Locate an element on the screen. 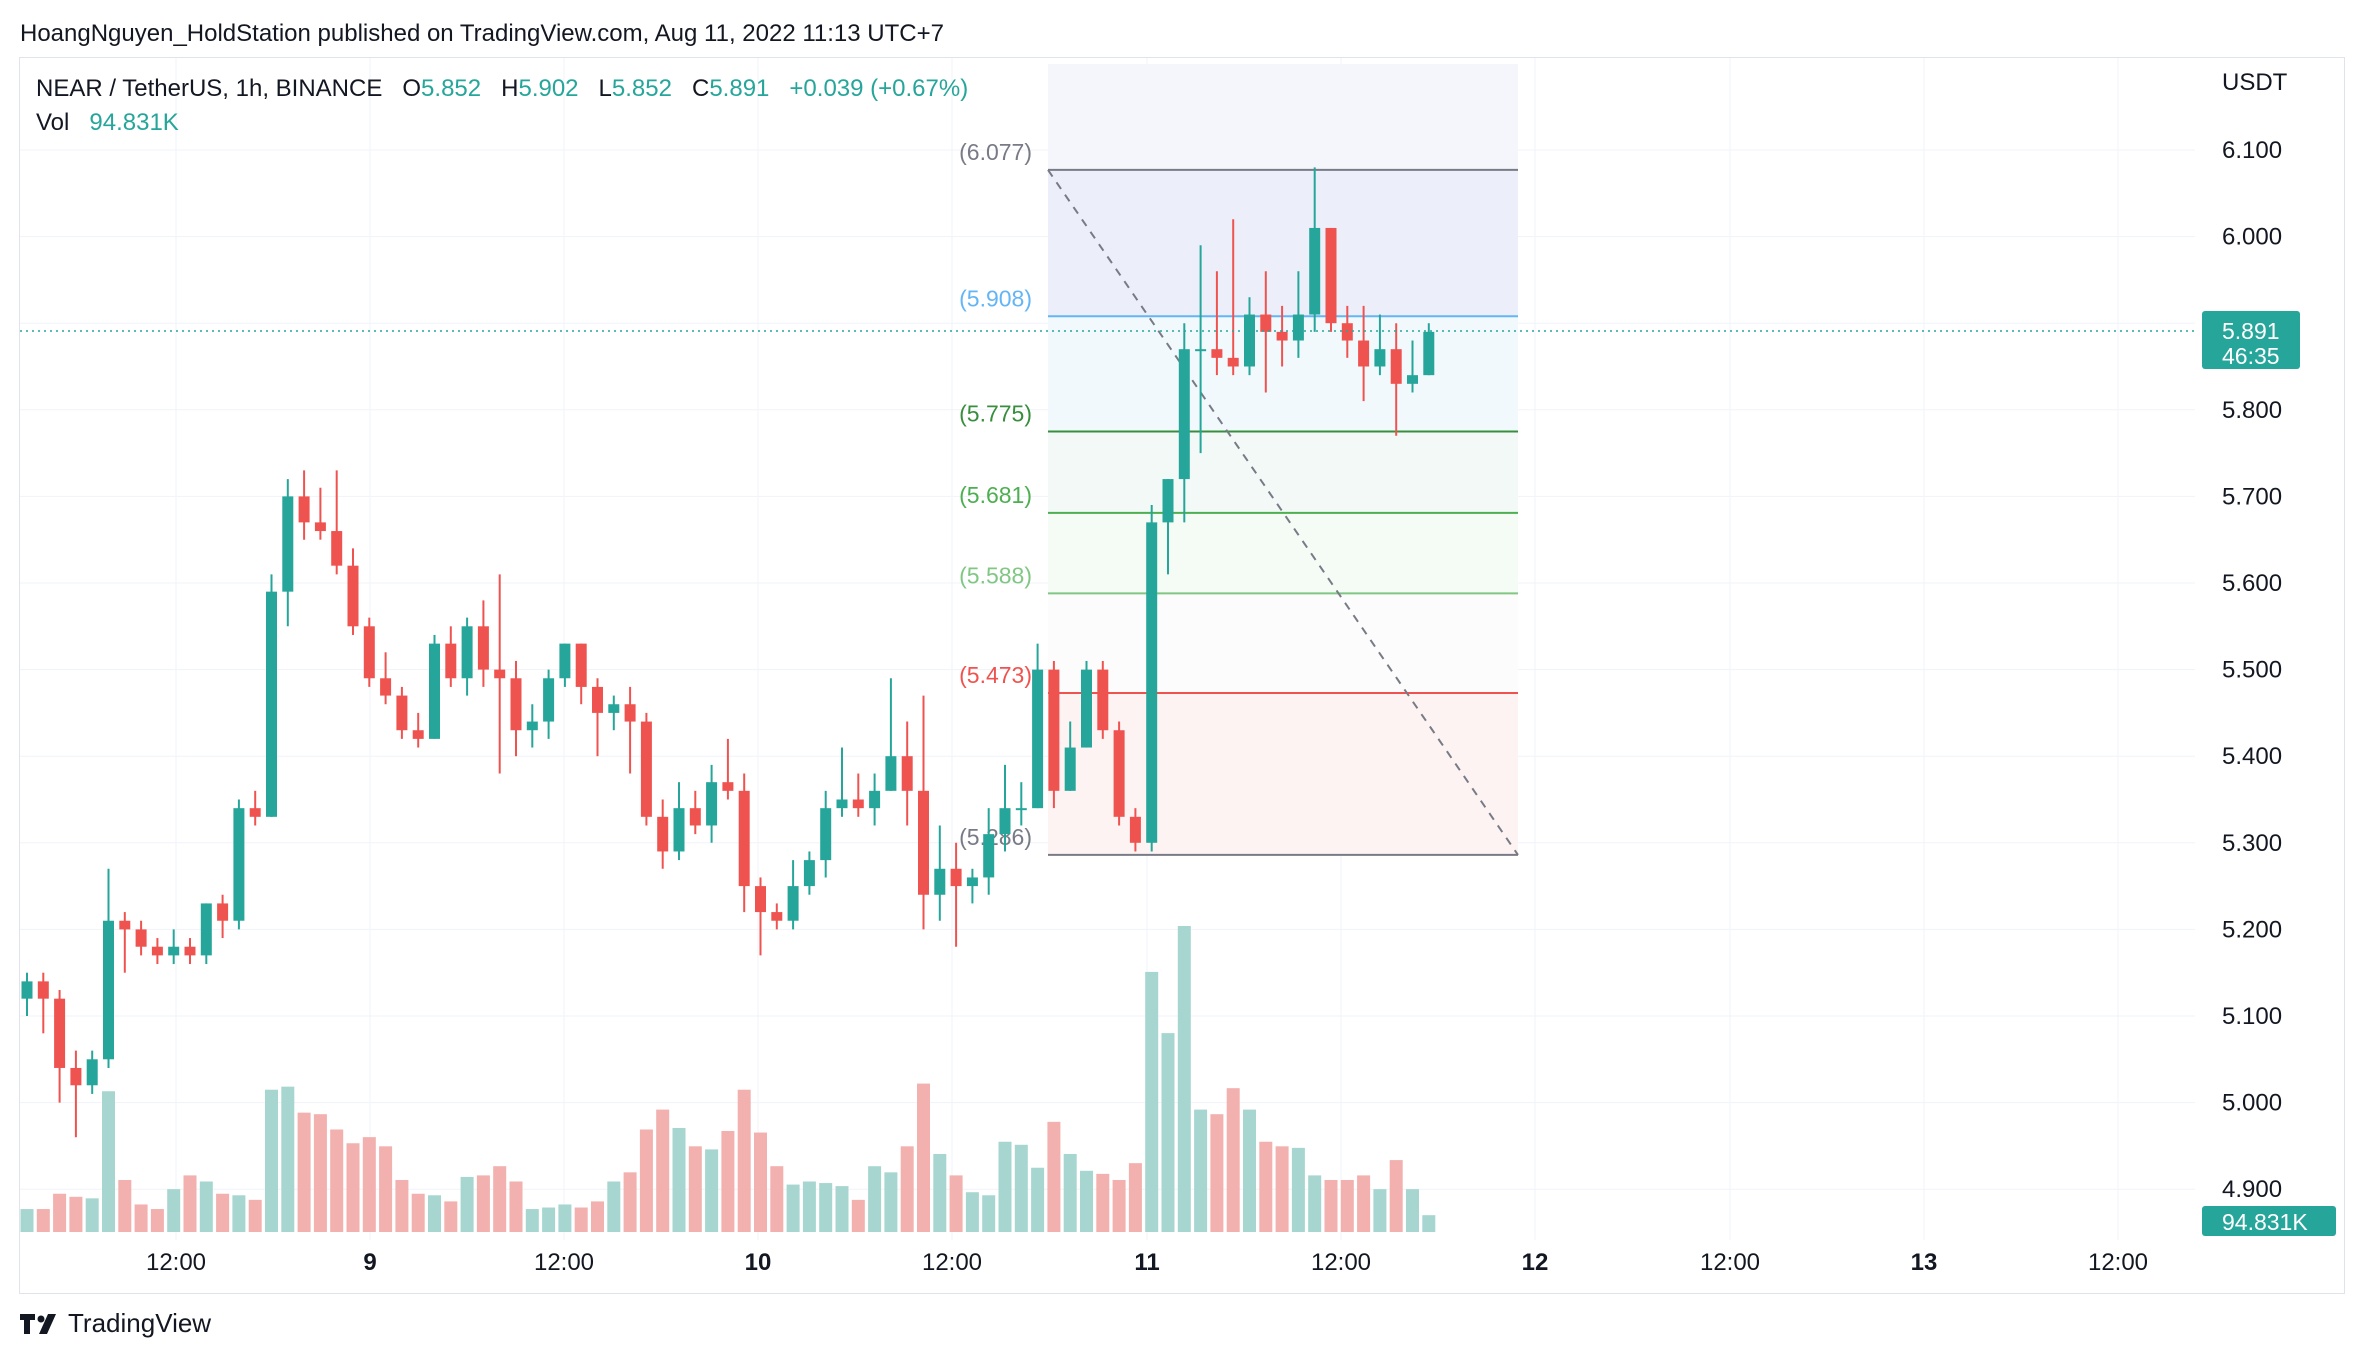 The image size is (2362, 1358). y-tick-label: 5.600 is located at coordinates (2252, 583).